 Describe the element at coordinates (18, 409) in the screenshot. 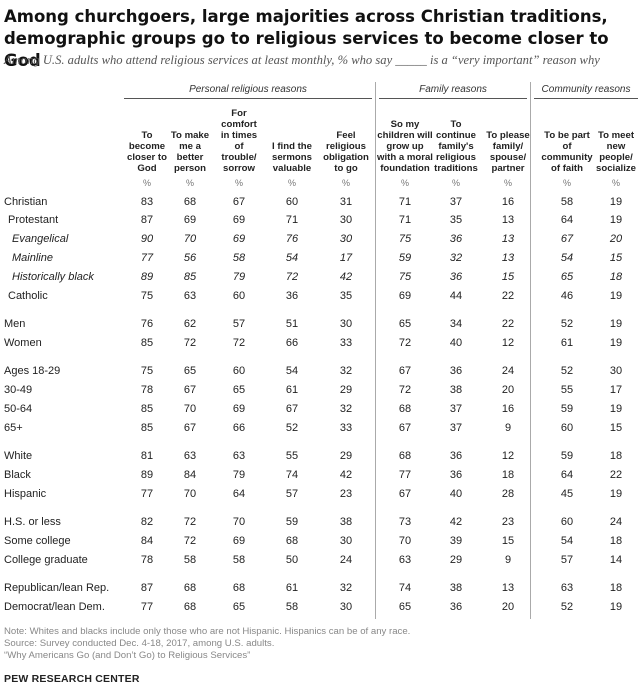

I see `row-label: 50-64` at that location.